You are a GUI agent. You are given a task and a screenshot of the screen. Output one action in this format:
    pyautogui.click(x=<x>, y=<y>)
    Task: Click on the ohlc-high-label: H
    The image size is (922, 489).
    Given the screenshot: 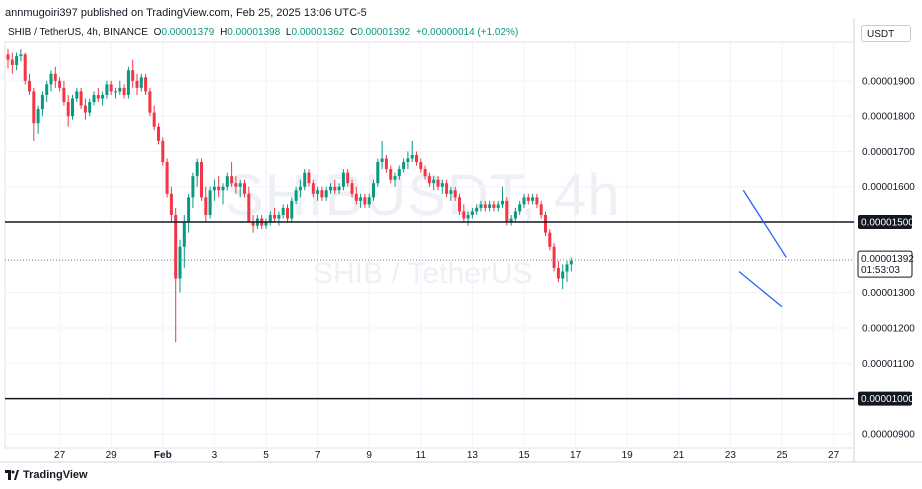 What is the action you would take?
    pyautogui.click(x=224, y=32)
    